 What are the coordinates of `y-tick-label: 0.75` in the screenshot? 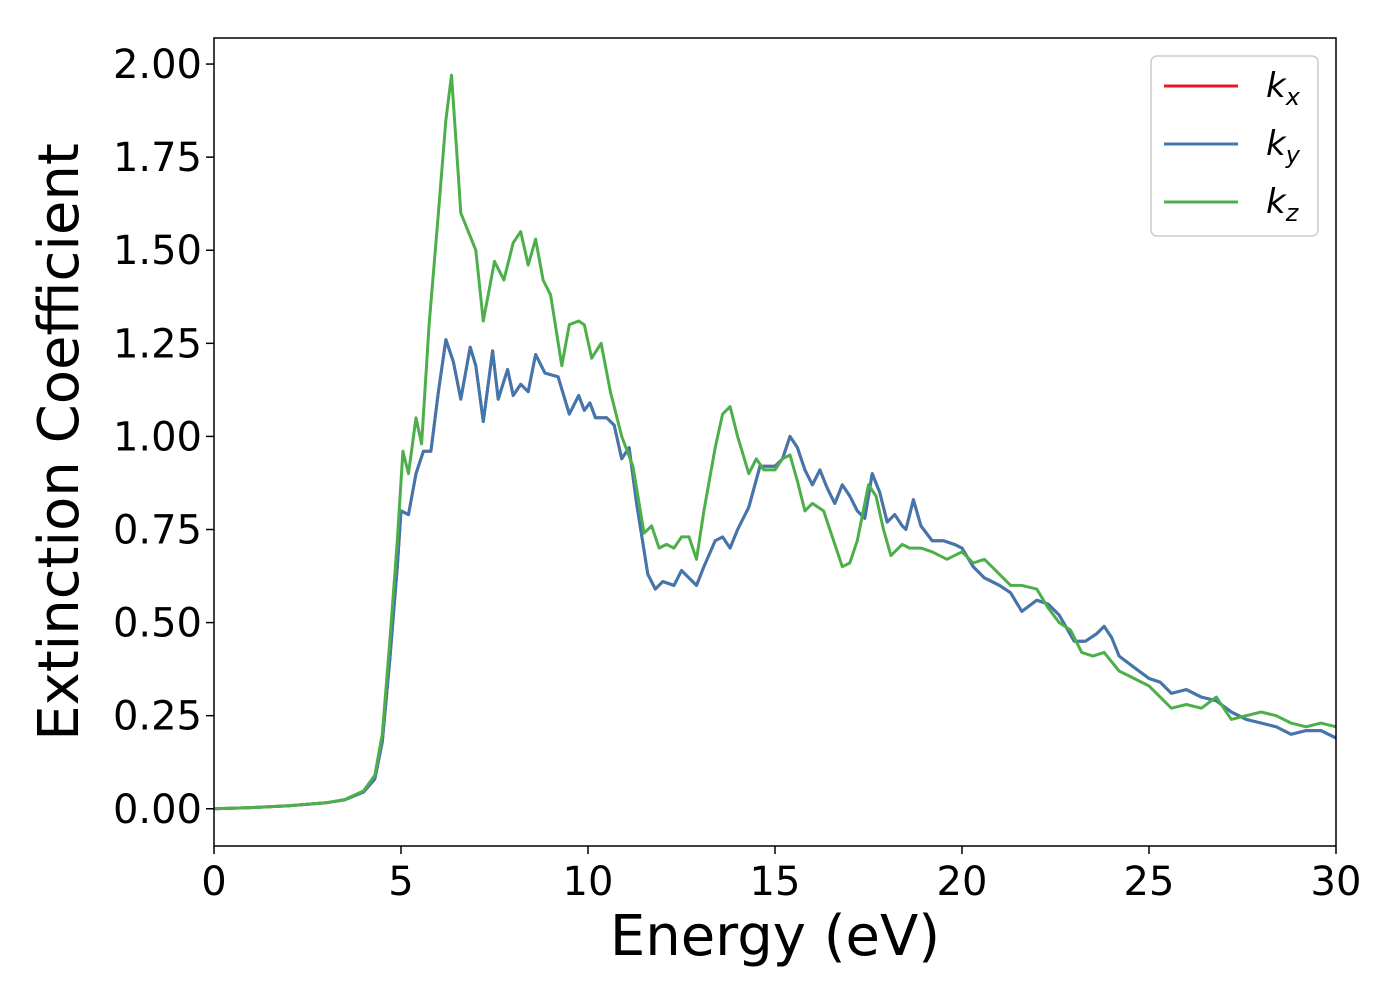 It's located at (157, 531).